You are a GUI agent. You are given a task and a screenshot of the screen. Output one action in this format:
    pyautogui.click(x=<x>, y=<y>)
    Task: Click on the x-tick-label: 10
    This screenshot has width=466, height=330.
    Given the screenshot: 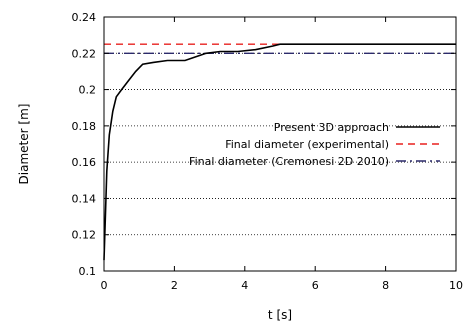 What is the action you would take?
    pyautogui.click(x=456, y=285)
    